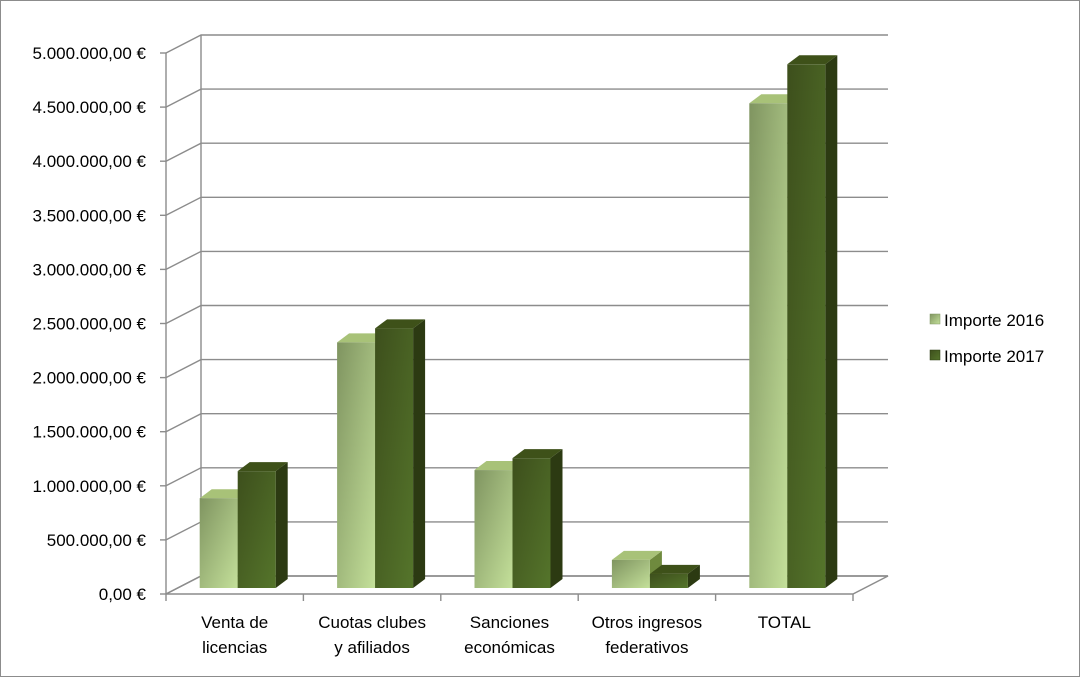 Image resolution: width=1080 pixels, height=681 pixels. Describe the element at coordinates (90, 432) in the screenshot. I see `y-tick-label: 1.500.000,00 €` at that location.